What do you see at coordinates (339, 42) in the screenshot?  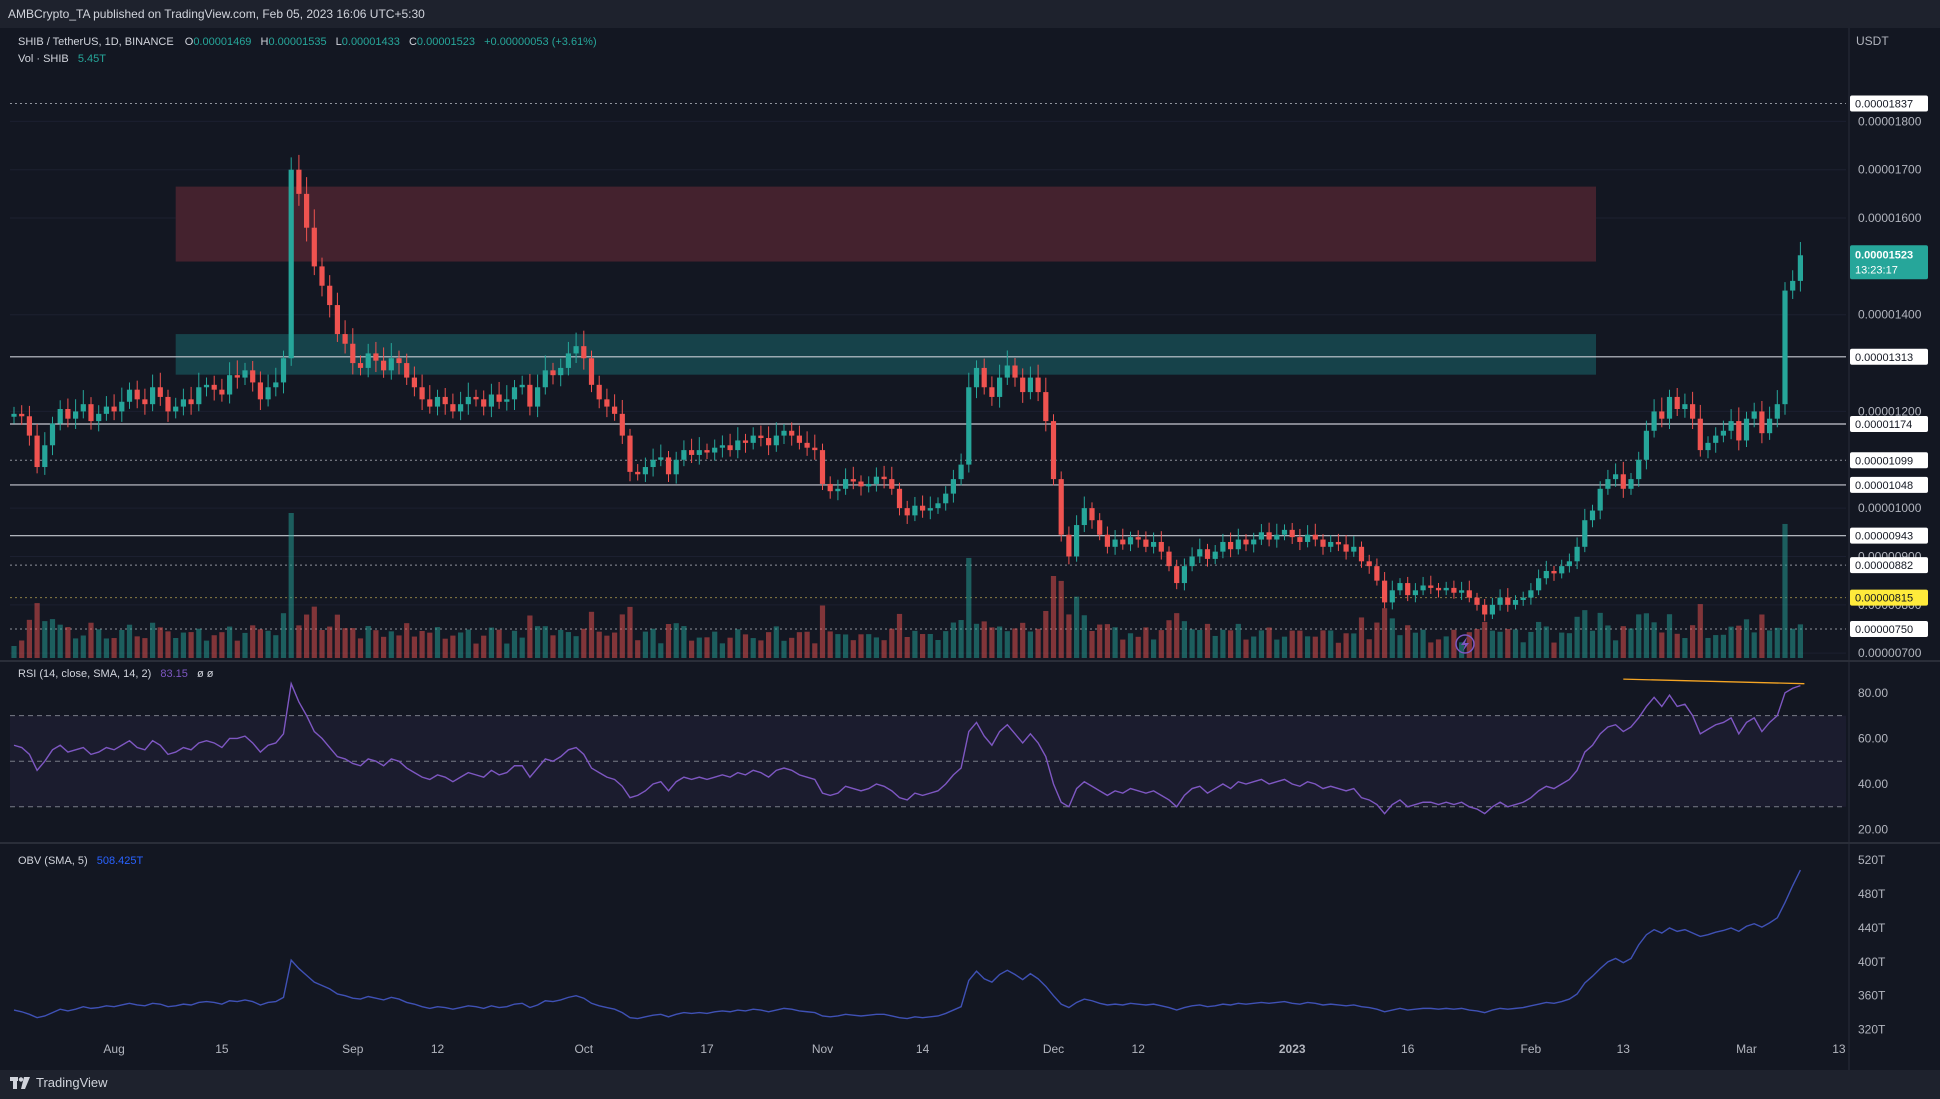 I see `legend-l-label: L` at bounding box center [339, 42].